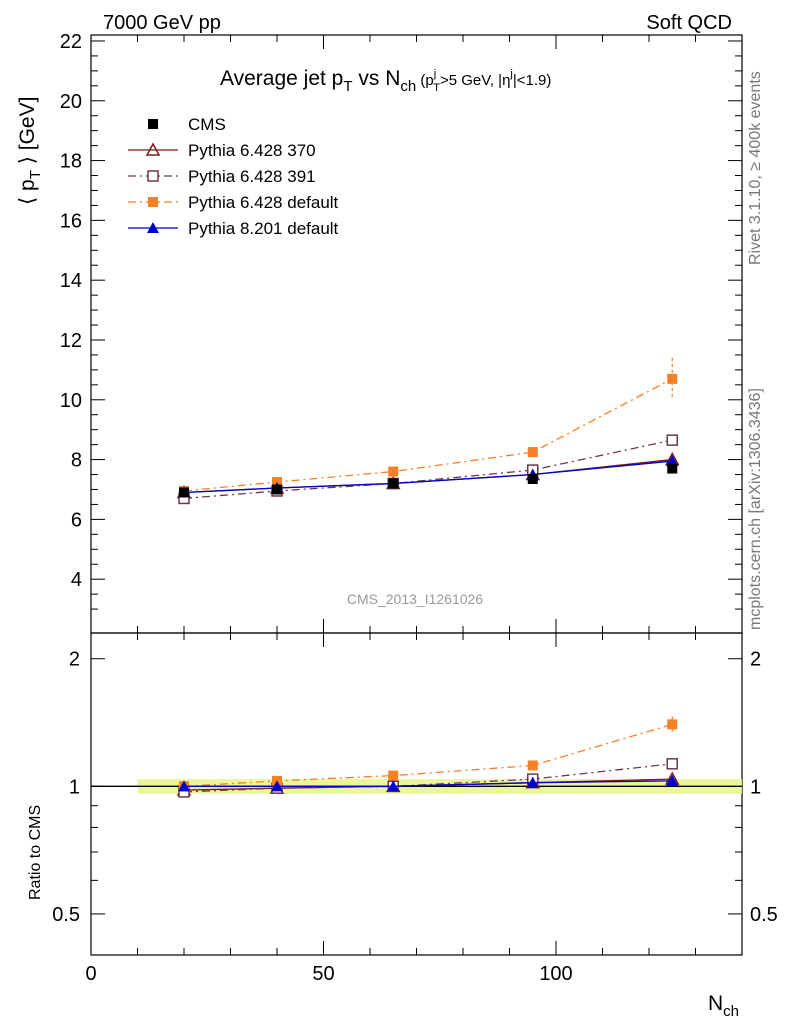  What do you see at coordinates (35, 852) in the screenshot?
I see `ratio-y-axis-label: Ratio to CMS` at bounding box center [35, 852].